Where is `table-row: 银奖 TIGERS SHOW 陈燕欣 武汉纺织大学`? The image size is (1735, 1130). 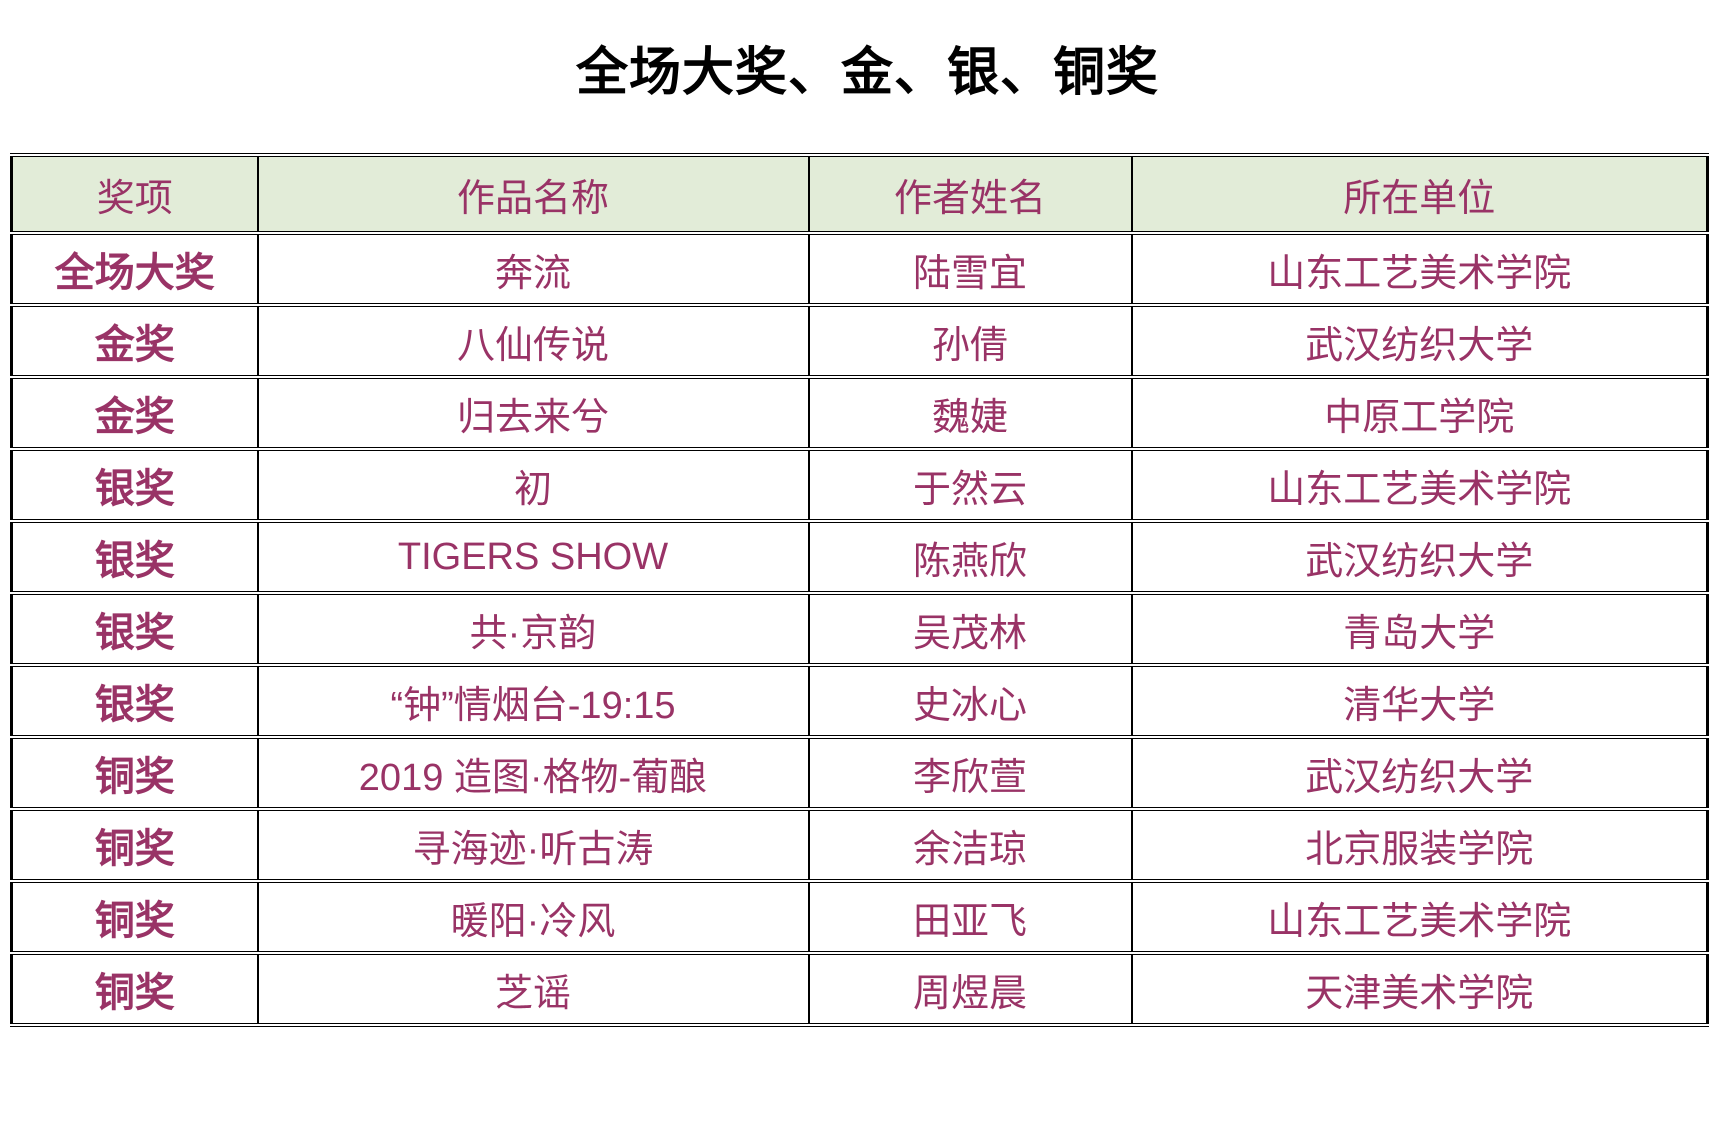
table-row: 银奖 TIGERS SHOW 陈燕欣 武汉纺织大学 is located at coordinates (859, 557).